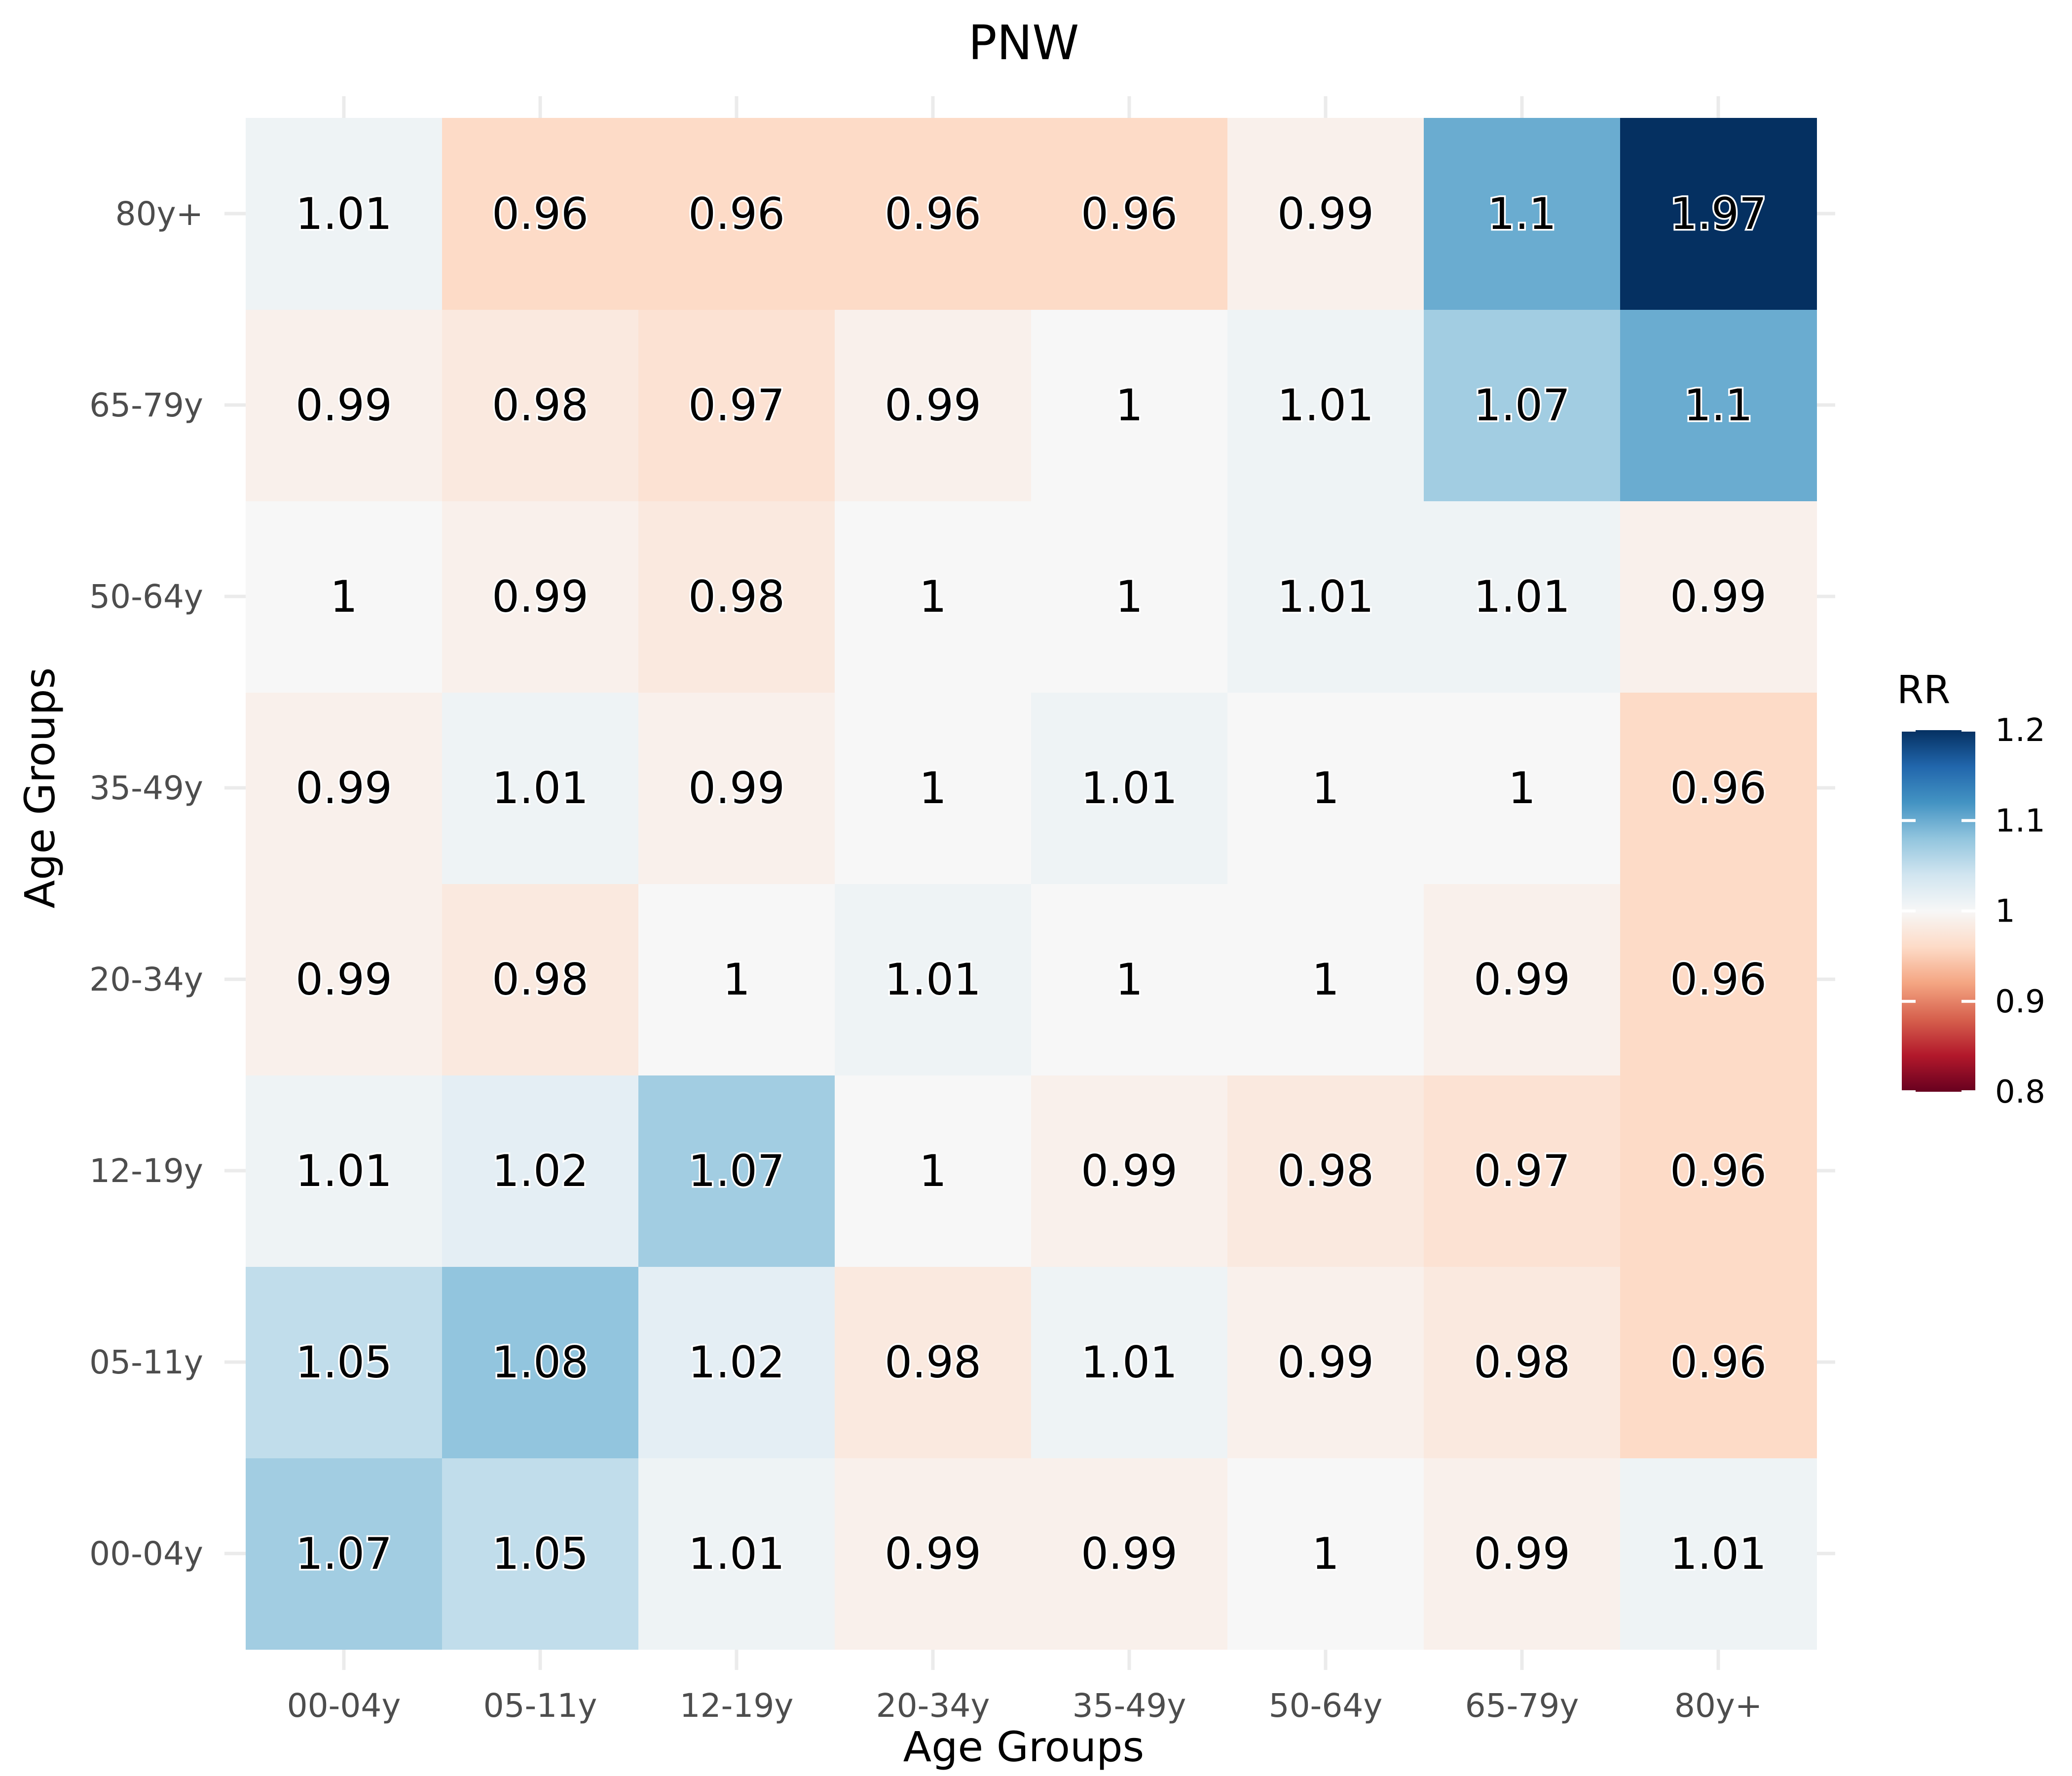 The image size is (2072, 1776). What do you see at coordinates (1522, 405) in the screenshot?
I see `cell-value-label: 1.07` at bounding box center [1522, 405].